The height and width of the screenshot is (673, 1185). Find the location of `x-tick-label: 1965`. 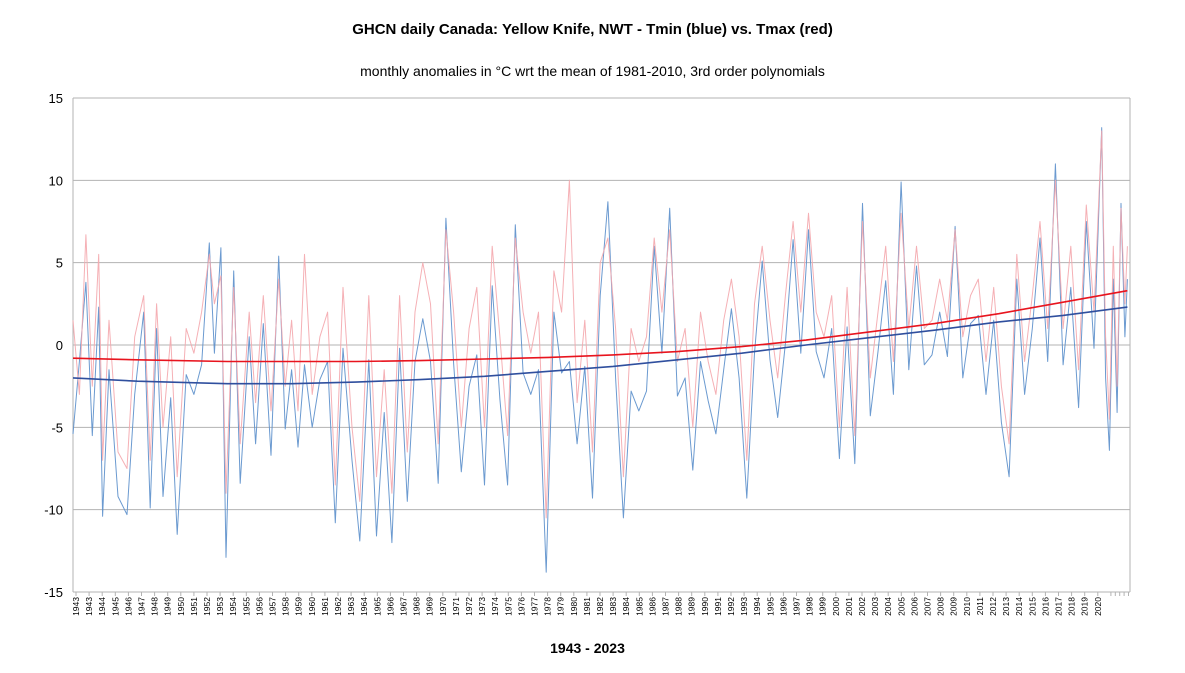

x-tick-label: 1965 is located at coordinates (377, 606).